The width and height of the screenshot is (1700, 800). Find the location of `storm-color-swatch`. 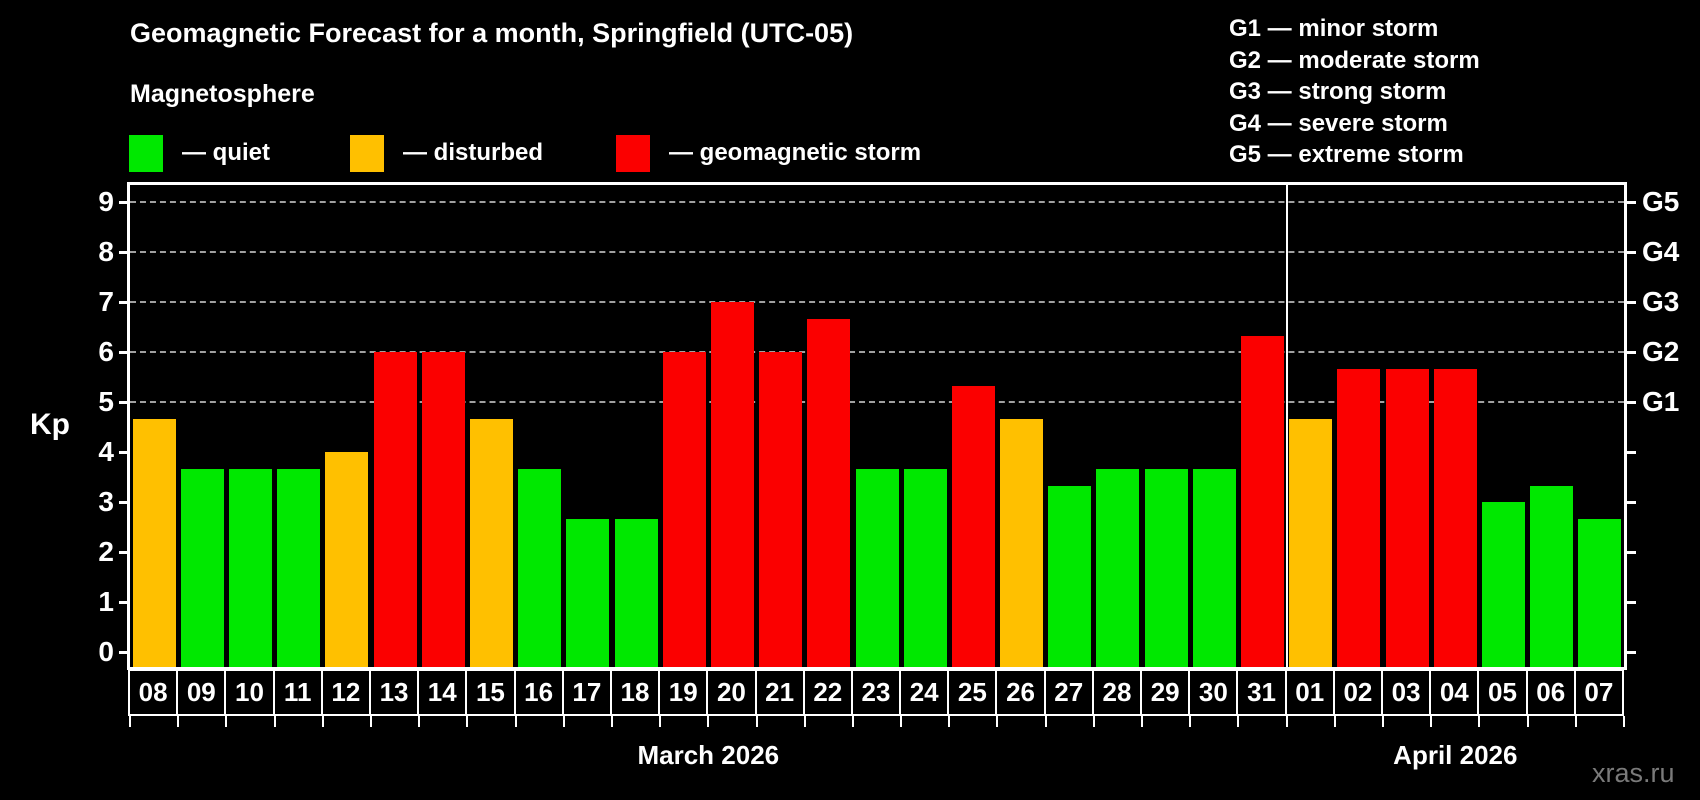

storm-color-swatch is located at coordinates (633, 153).